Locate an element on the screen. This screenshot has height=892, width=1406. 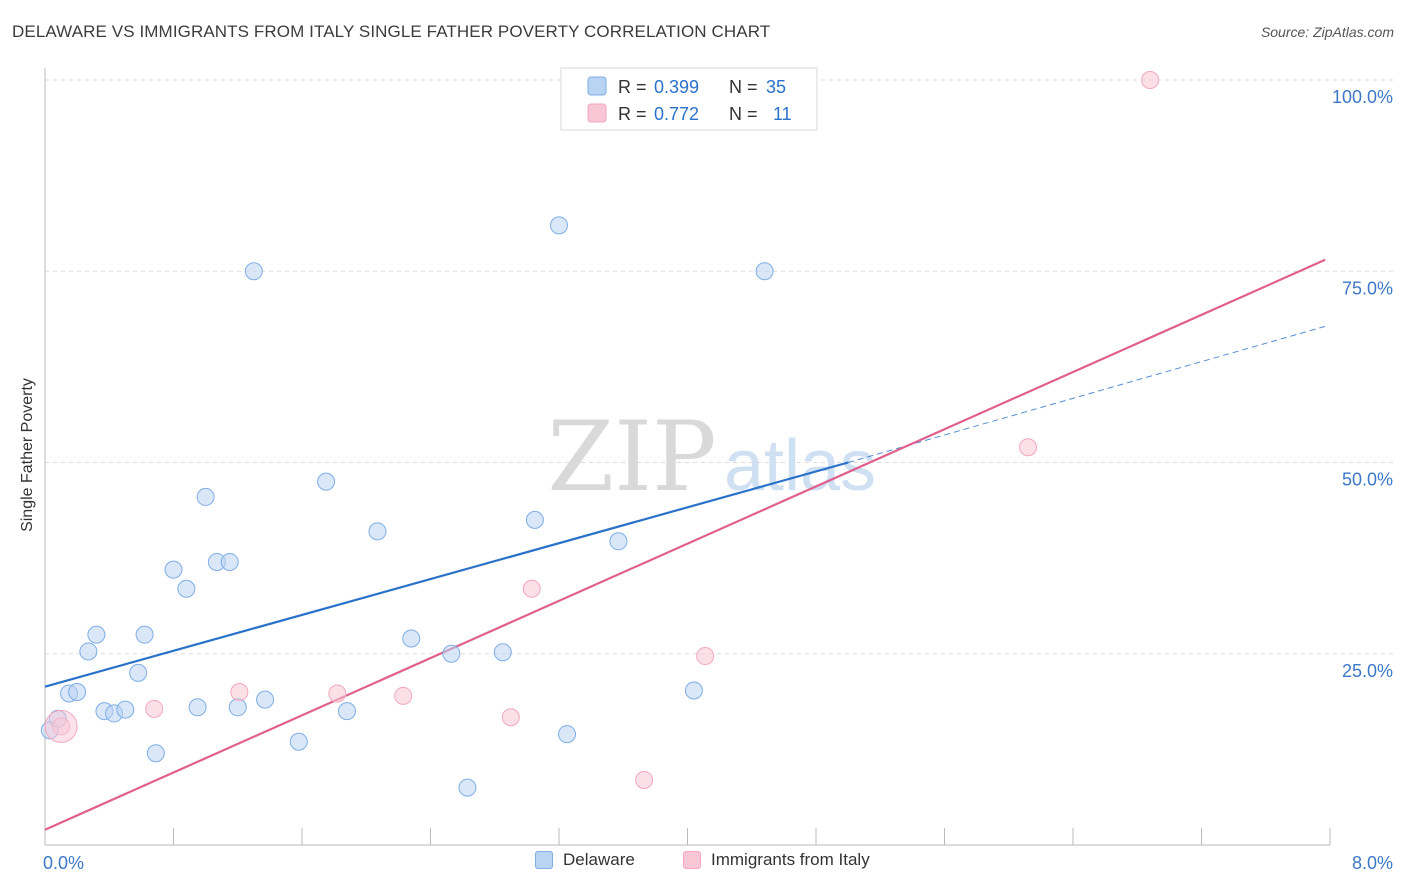
legend-item-delaware: Delaware is located at coordinates (585, 860).